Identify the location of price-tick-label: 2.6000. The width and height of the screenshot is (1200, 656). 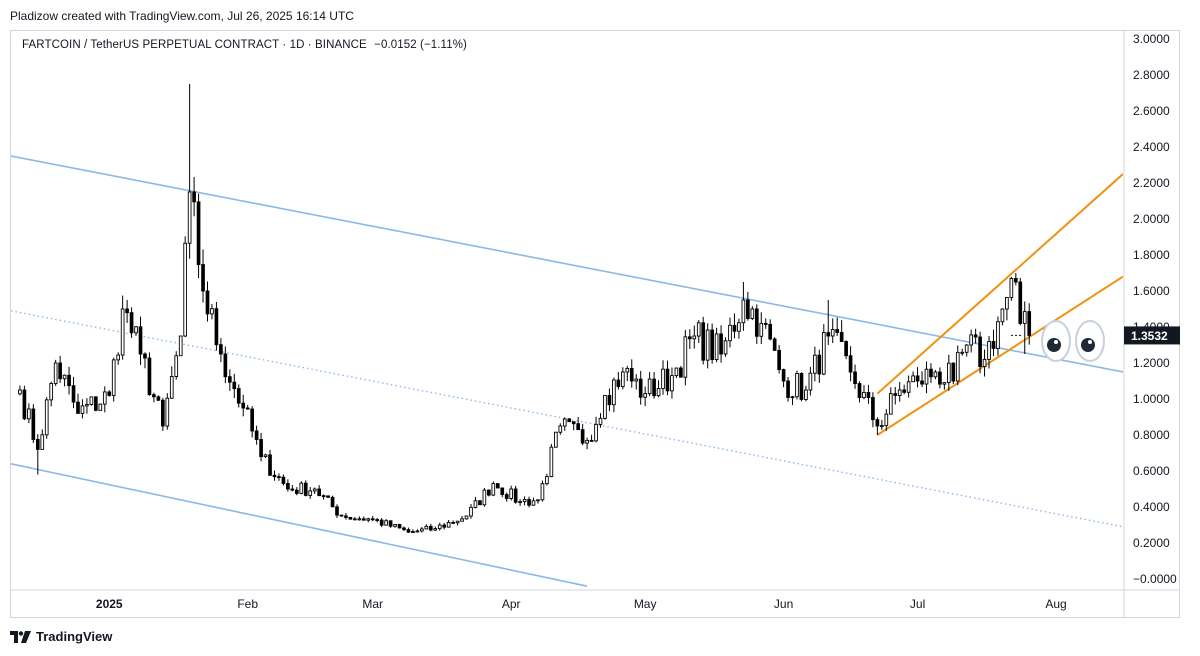
(1151, 111).